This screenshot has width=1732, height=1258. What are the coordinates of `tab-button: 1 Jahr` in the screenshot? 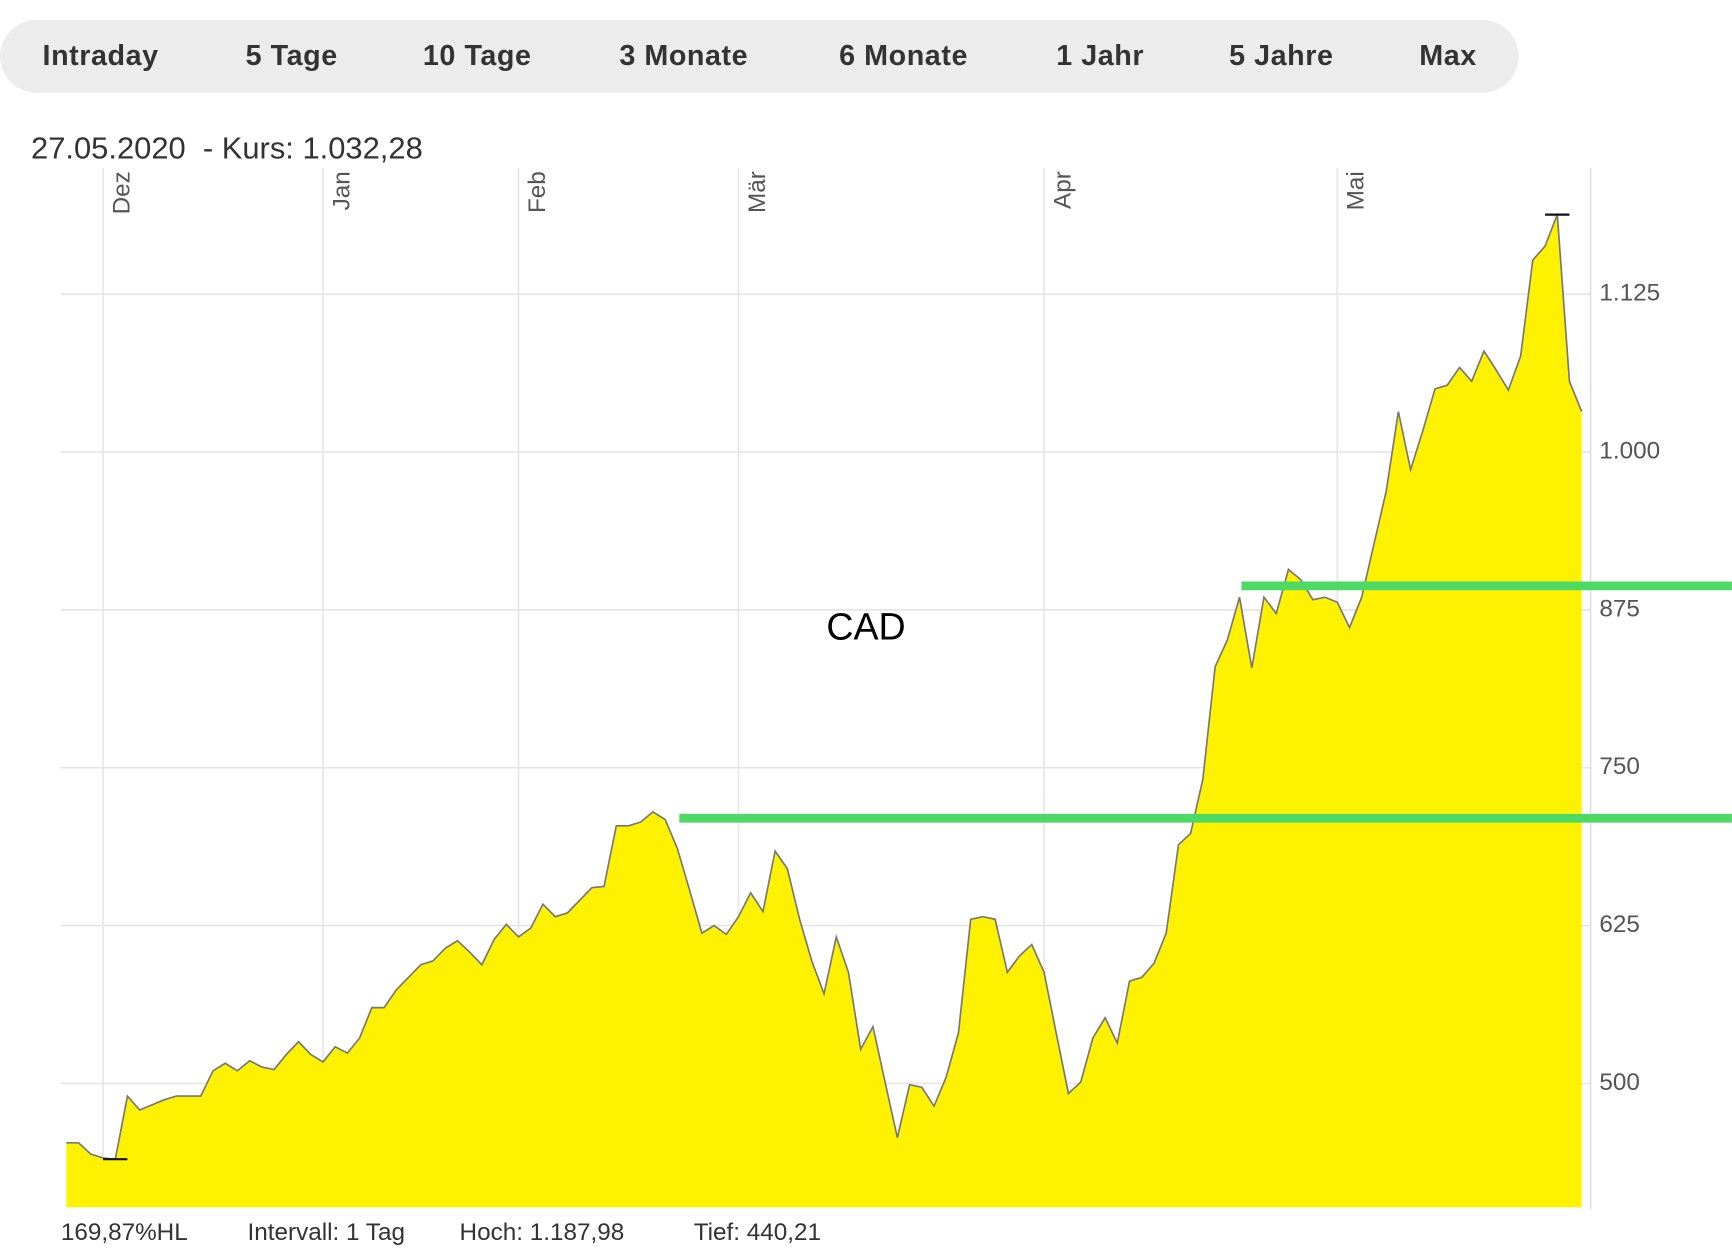 It's located at (1100, 56).